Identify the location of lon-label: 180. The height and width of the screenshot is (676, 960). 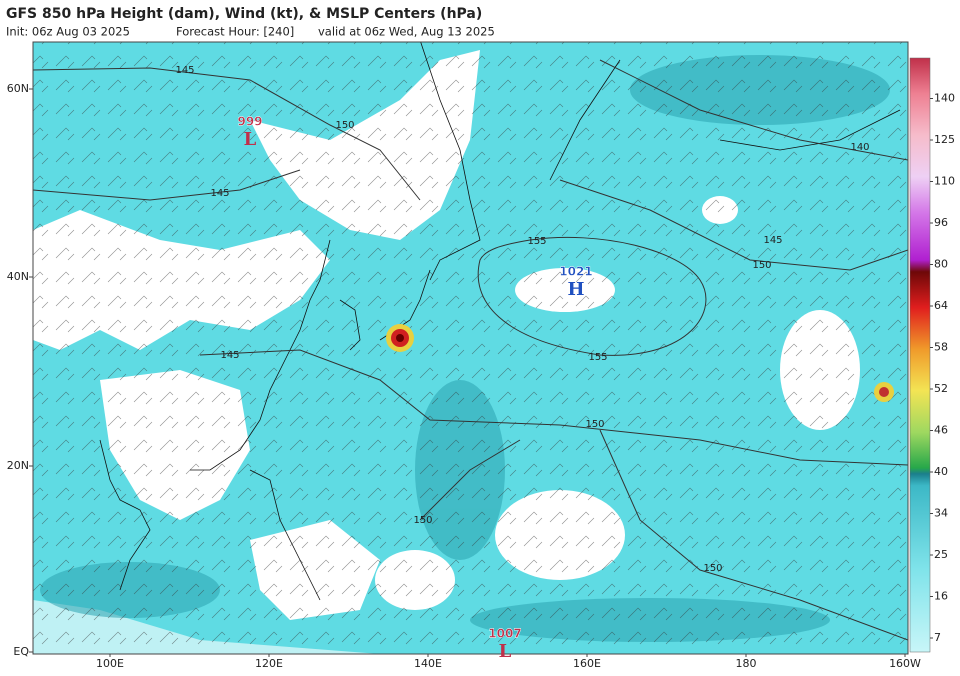
(746, 663).